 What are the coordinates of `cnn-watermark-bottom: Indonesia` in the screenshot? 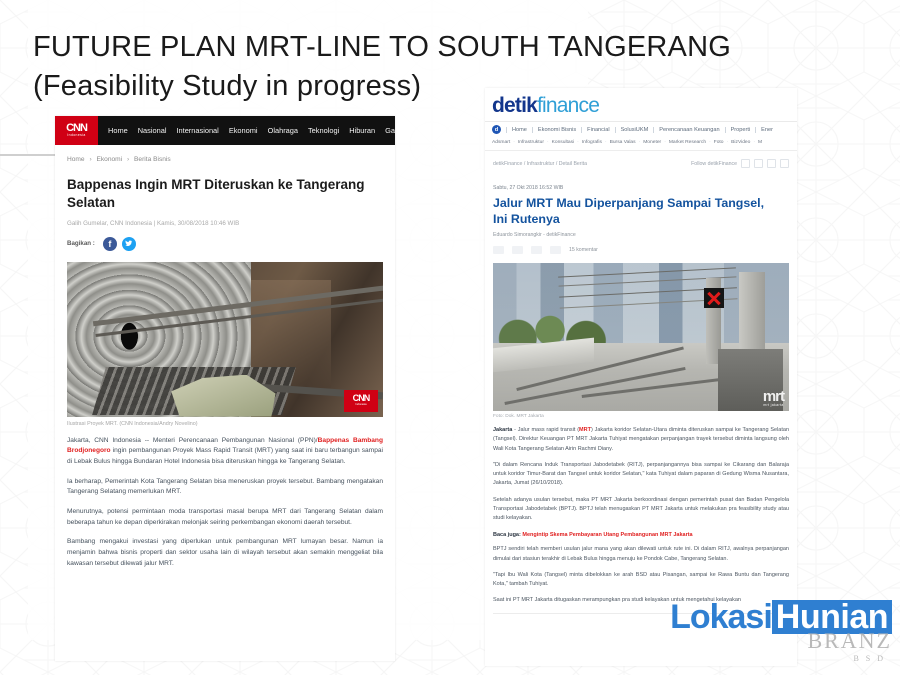 It's located at (361, 405).